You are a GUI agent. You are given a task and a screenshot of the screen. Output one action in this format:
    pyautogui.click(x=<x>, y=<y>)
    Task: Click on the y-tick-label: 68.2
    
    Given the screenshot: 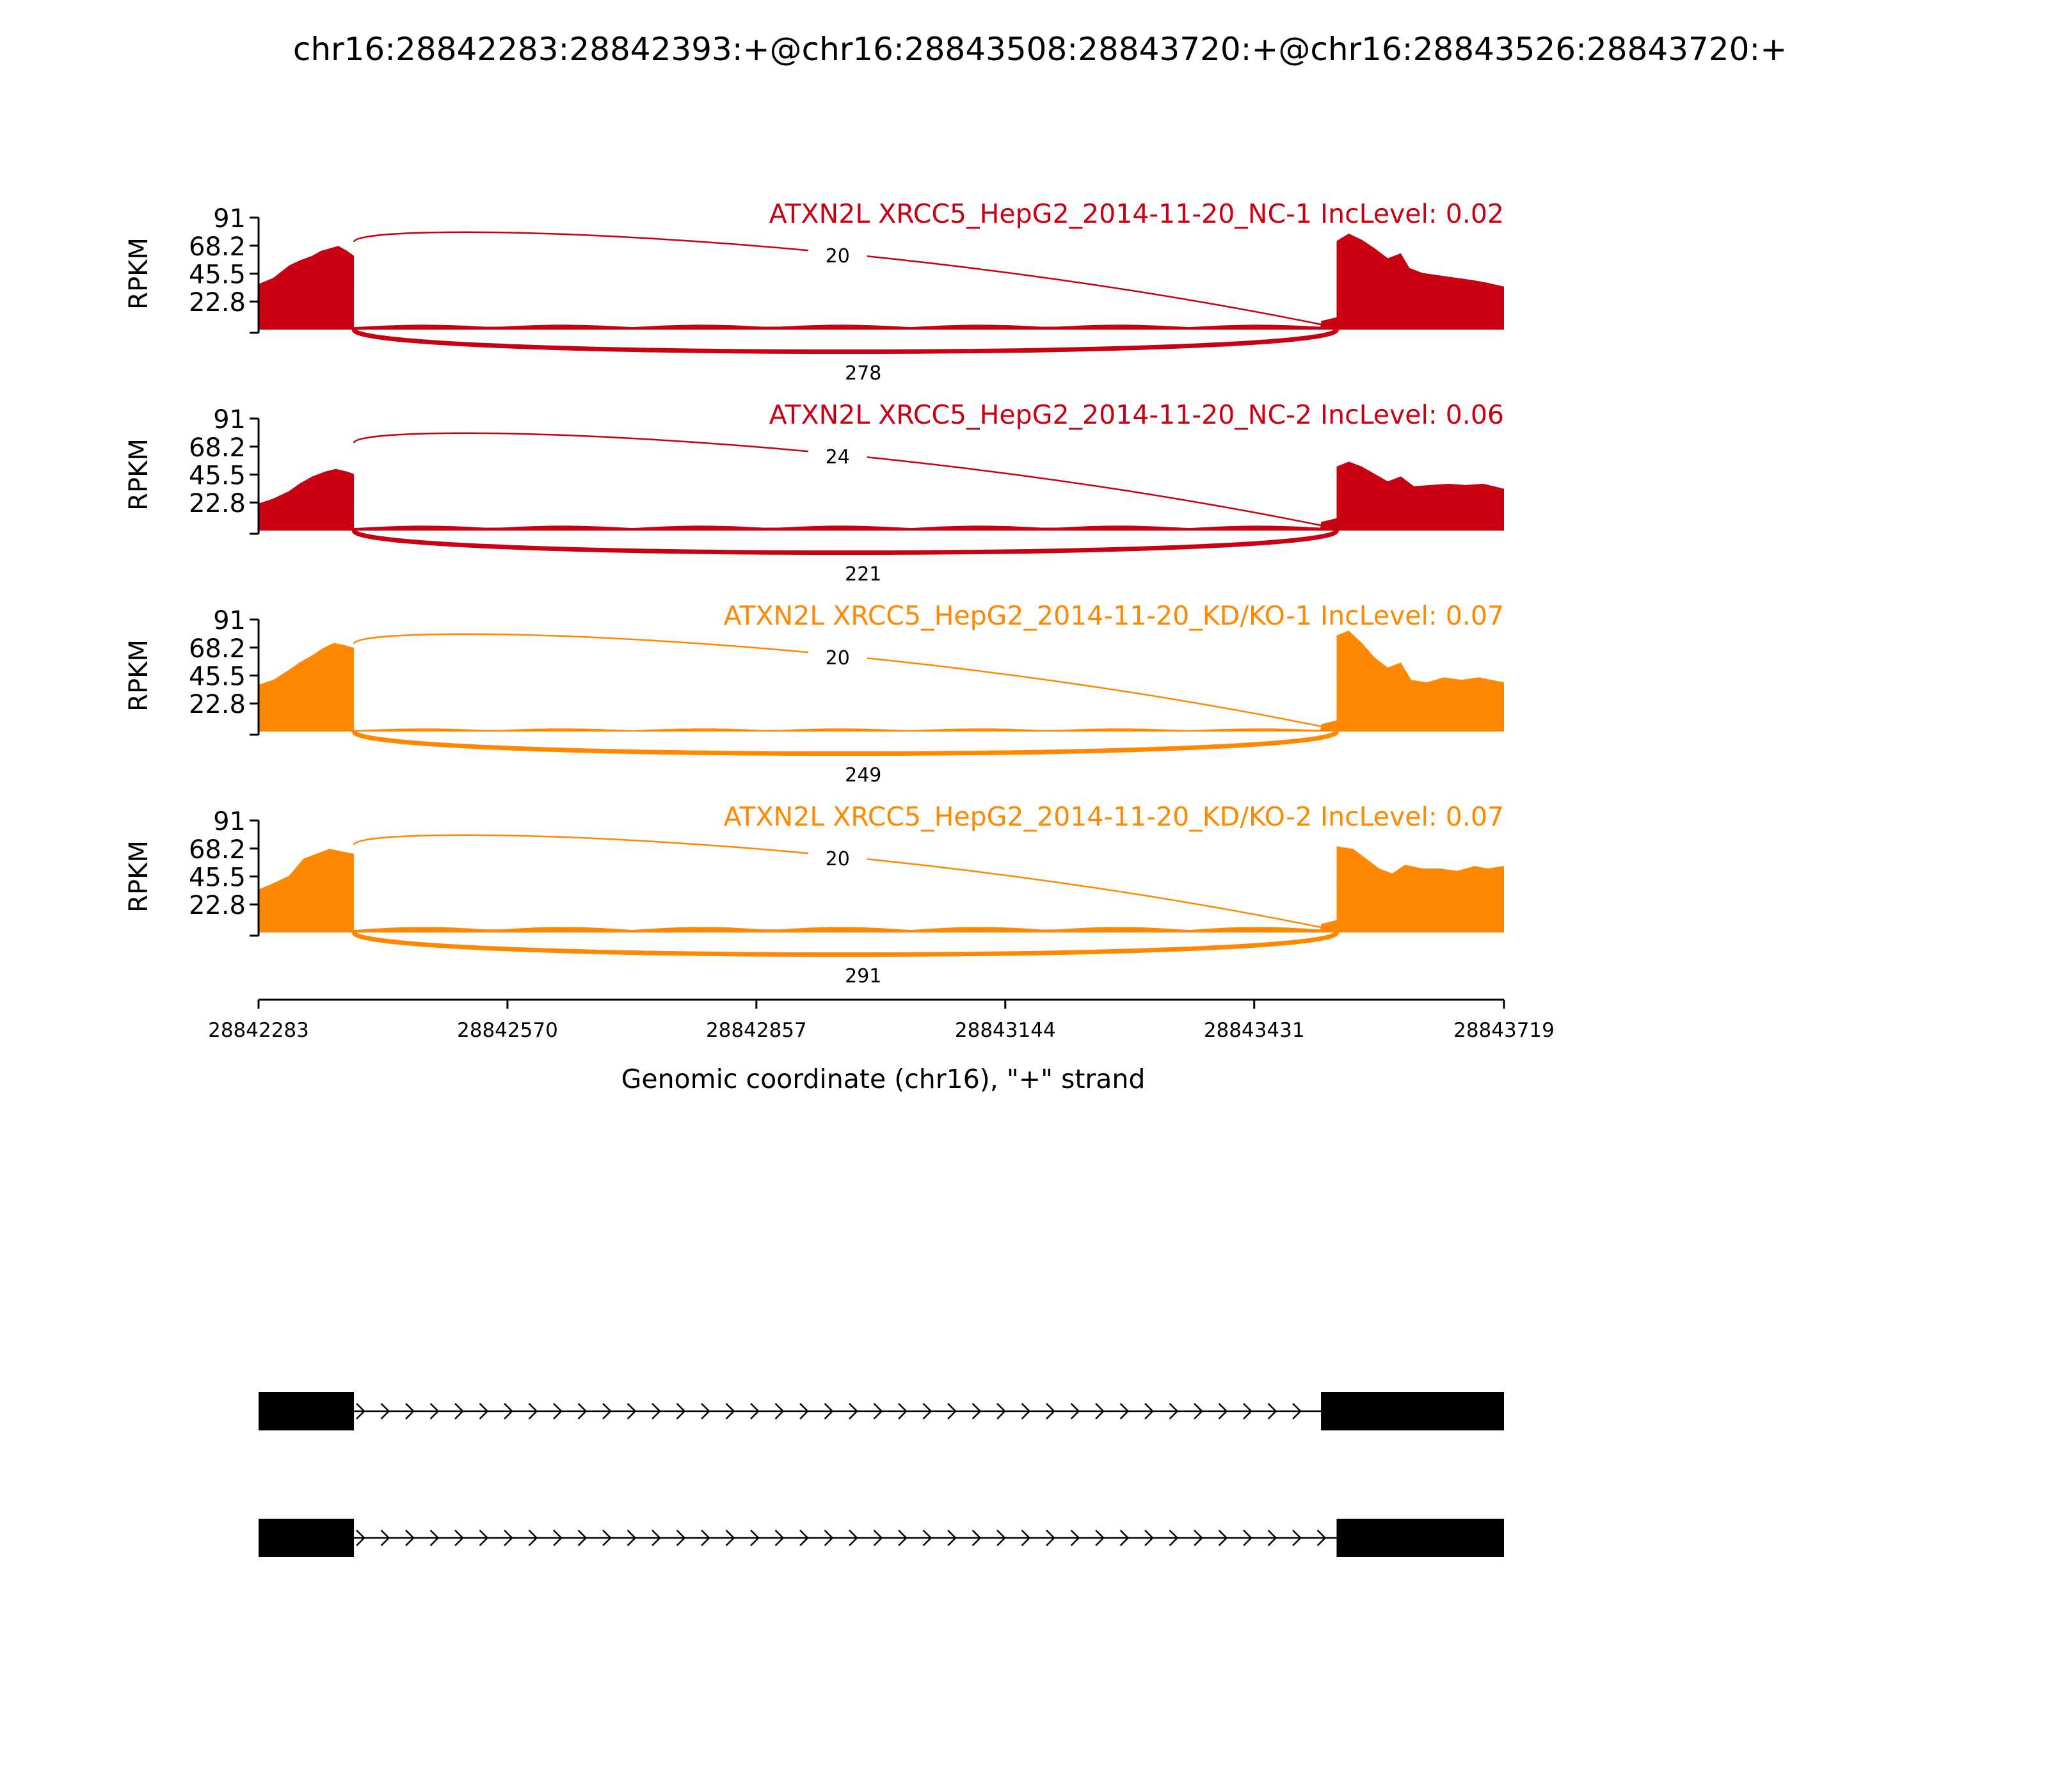 What is the action you would take?
    pyautogui.click(x=217, y=247)
    